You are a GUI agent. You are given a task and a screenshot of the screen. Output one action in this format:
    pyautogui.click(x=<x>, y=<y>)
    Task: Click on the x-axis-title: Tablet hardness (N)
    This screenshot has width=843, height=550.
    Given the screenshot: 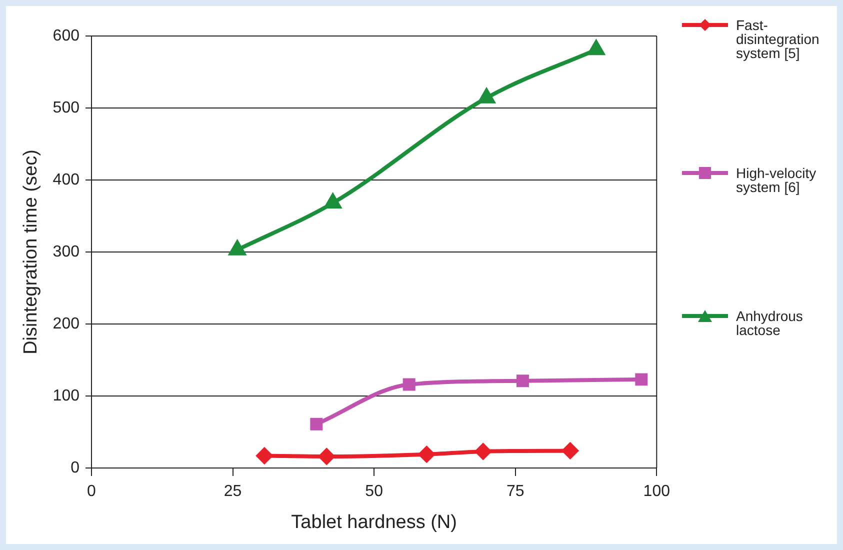 What is the action you would take?
    pyautogui.click(x=374, y=522)
    